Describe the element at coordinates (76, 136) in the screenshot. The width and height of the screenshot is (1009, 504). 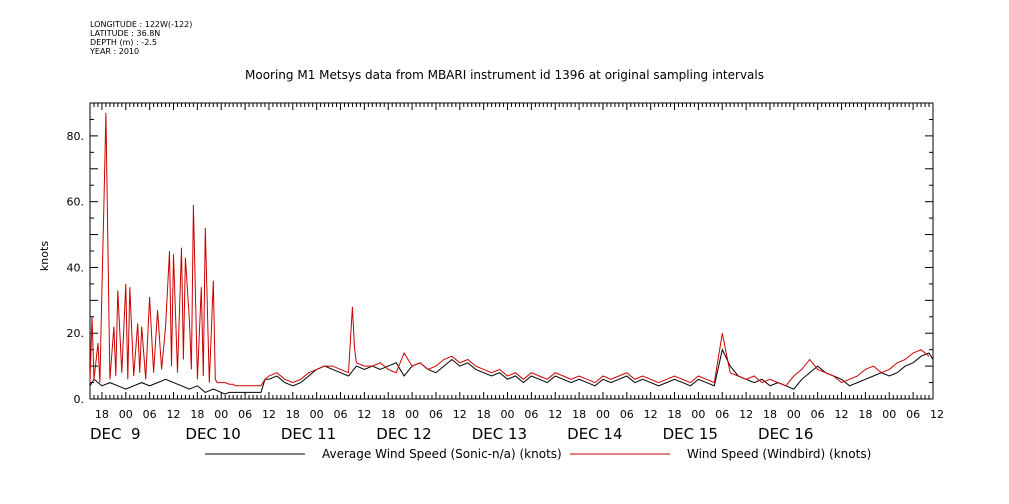
I see `y-tick-label: 80.` at that location.